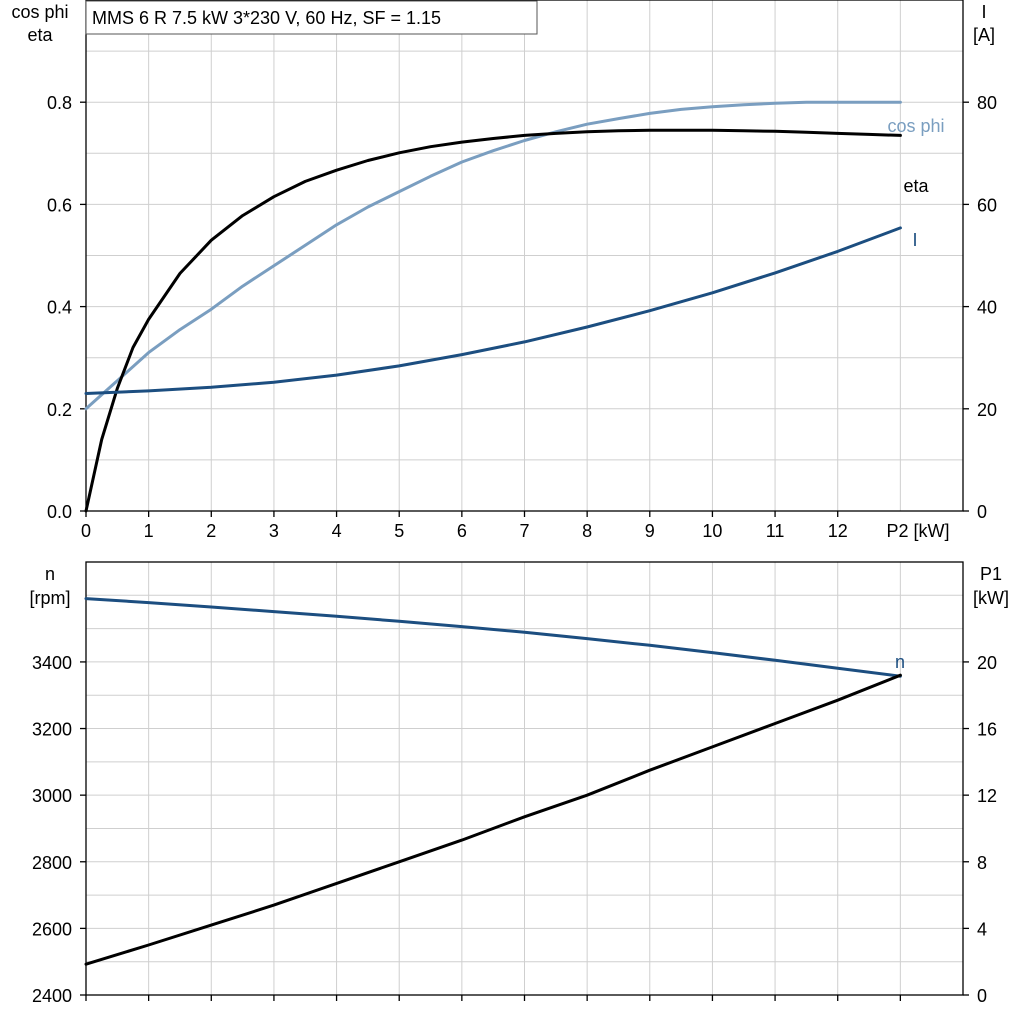 This screenshot has height=1029, width=1024. I want to click on x-tick-label: 2, so click(211, 531).